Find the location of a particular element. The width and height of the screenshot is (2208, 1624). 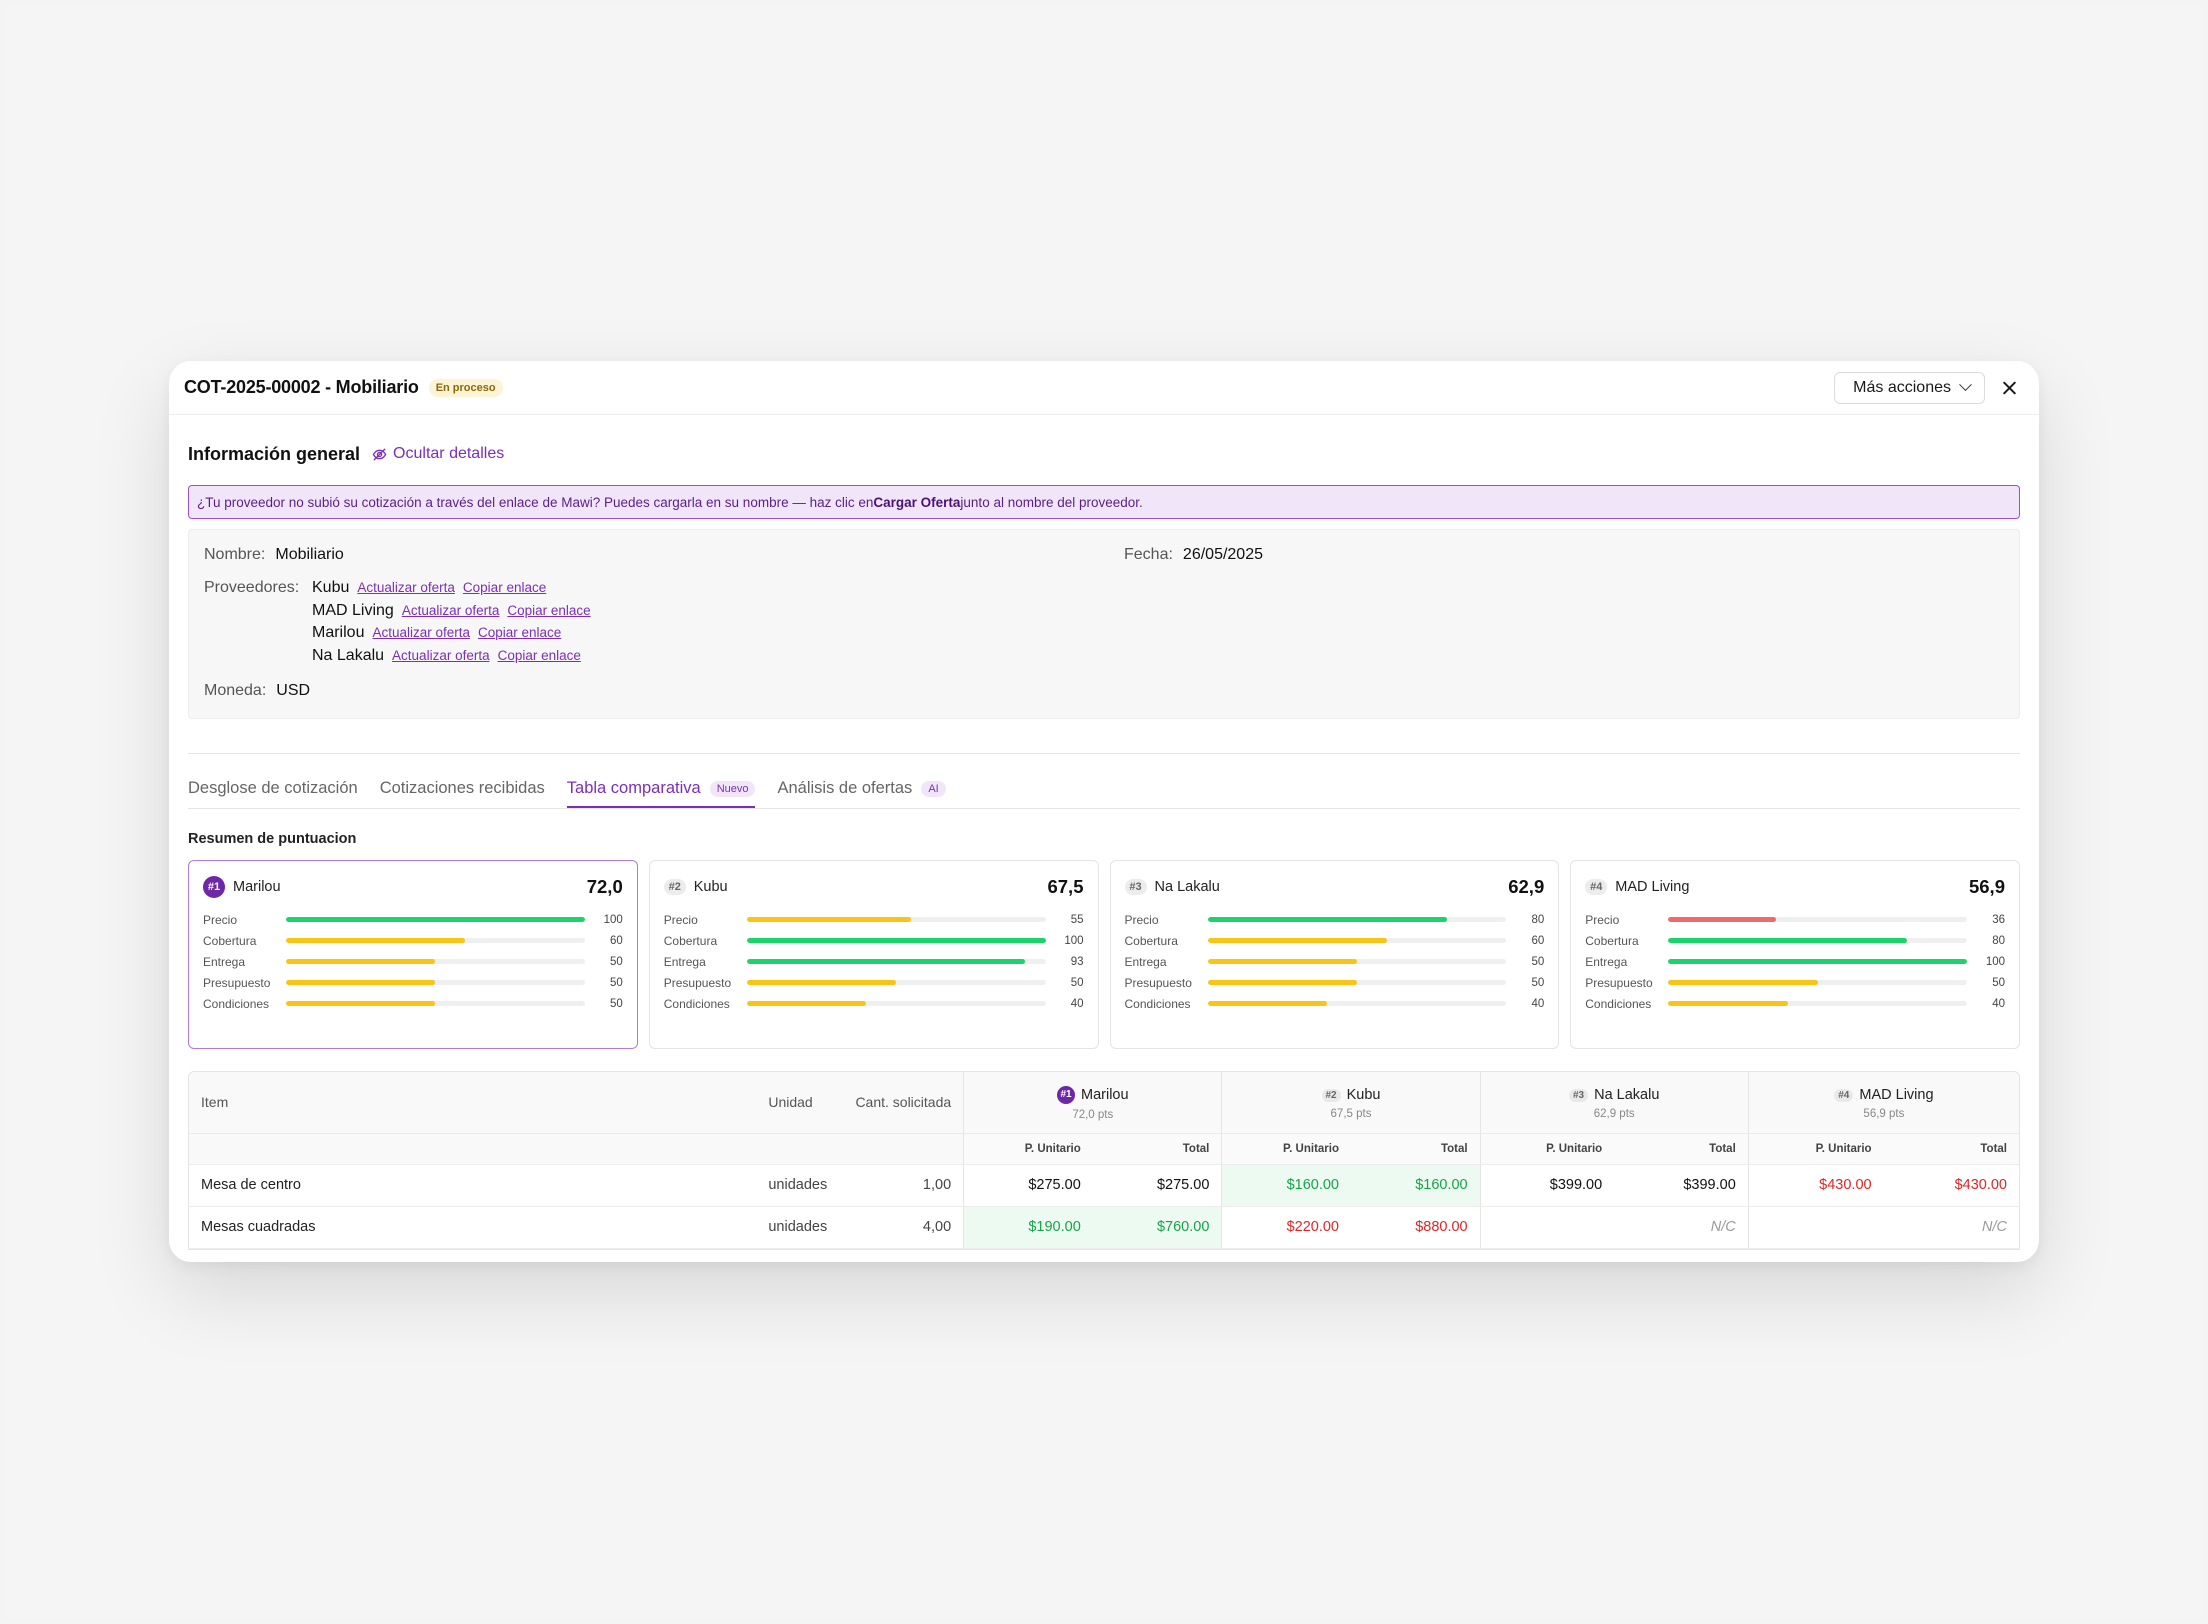

metric-row: Cobertura 100 is located at coordinates (874, 940).